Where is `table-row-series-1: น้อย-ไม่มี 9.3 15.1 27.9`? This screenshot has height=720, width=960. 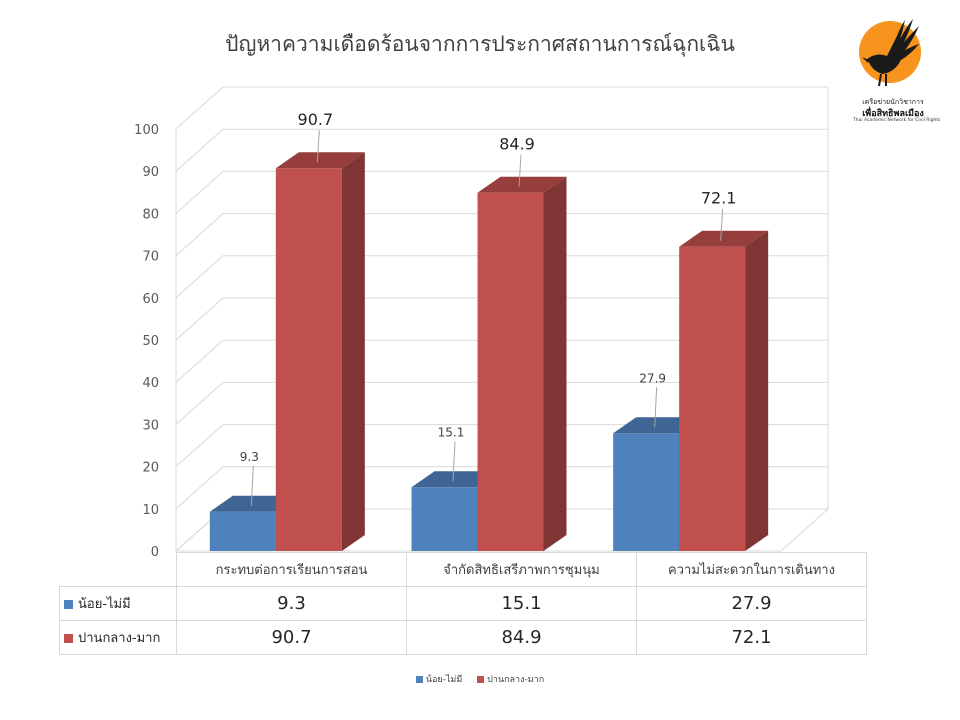 table-row-series-1: น้อย-ไม่มี 9.3 15.1 27.9 is located at coordinates (463, 603).